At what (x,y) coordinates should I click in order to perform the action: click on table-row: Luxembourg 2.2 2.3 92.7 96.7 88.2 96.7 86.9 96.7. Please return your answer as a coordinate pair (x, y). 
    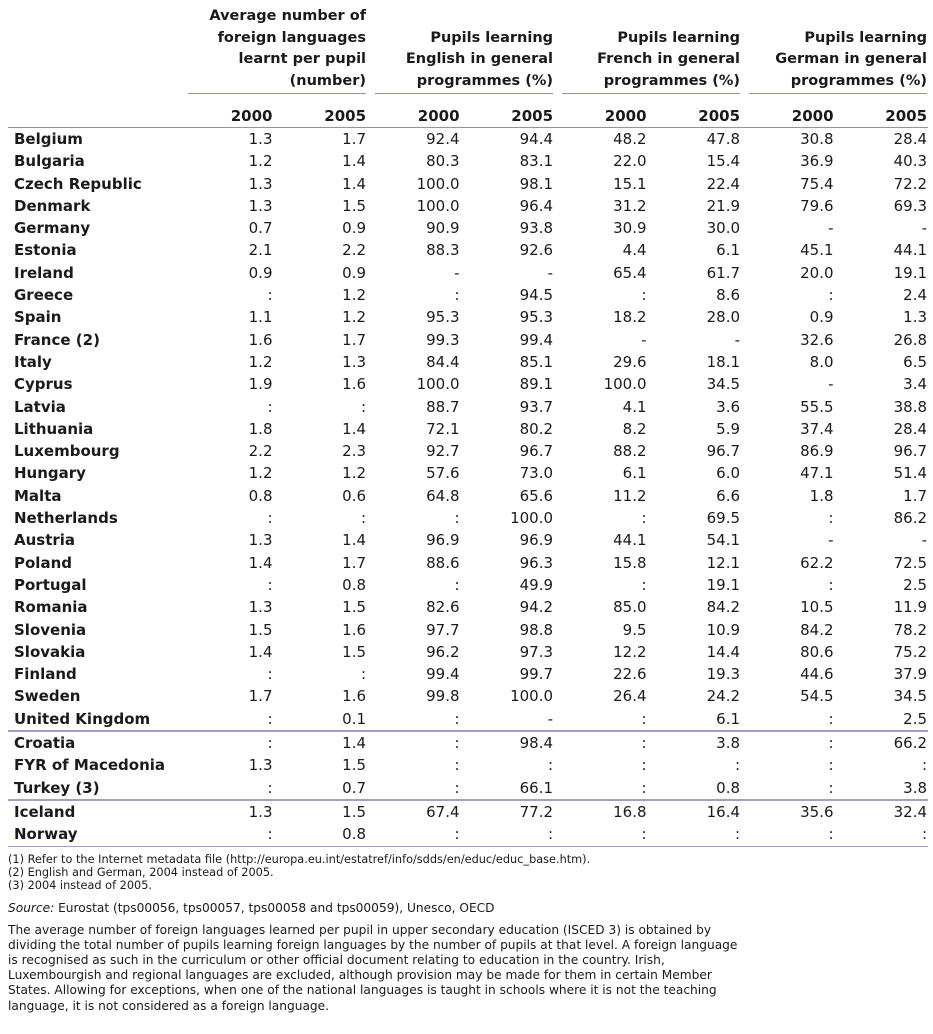
    Looking at the image, I should click on (468, 451).